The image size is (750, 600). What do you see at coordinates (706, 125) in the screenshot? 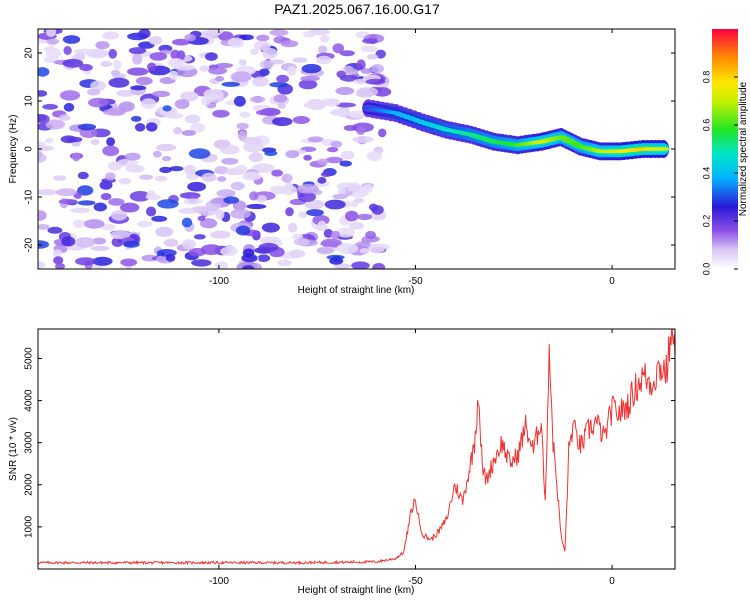
I see `colorbar-tick-label: 0.6` at bounding box center [706, 125].